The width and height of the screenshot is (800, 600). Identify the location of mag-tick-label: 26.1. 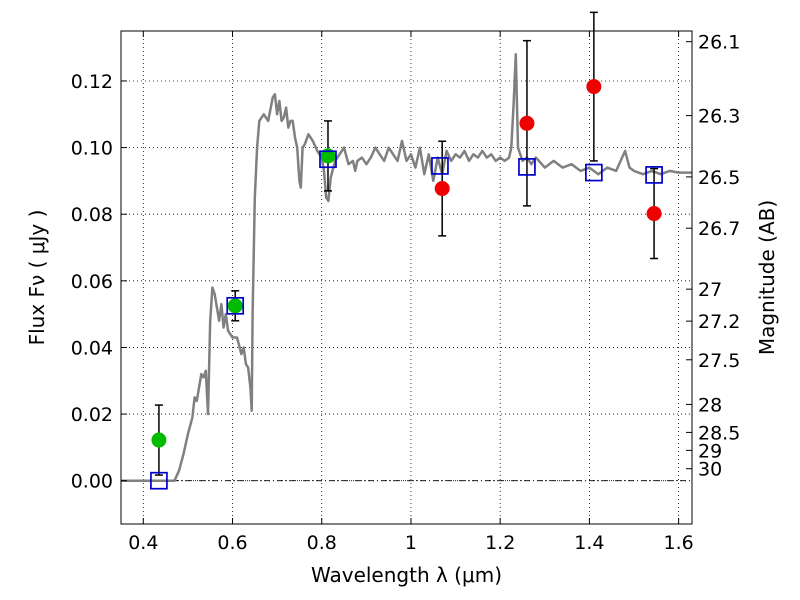
(719, 43).